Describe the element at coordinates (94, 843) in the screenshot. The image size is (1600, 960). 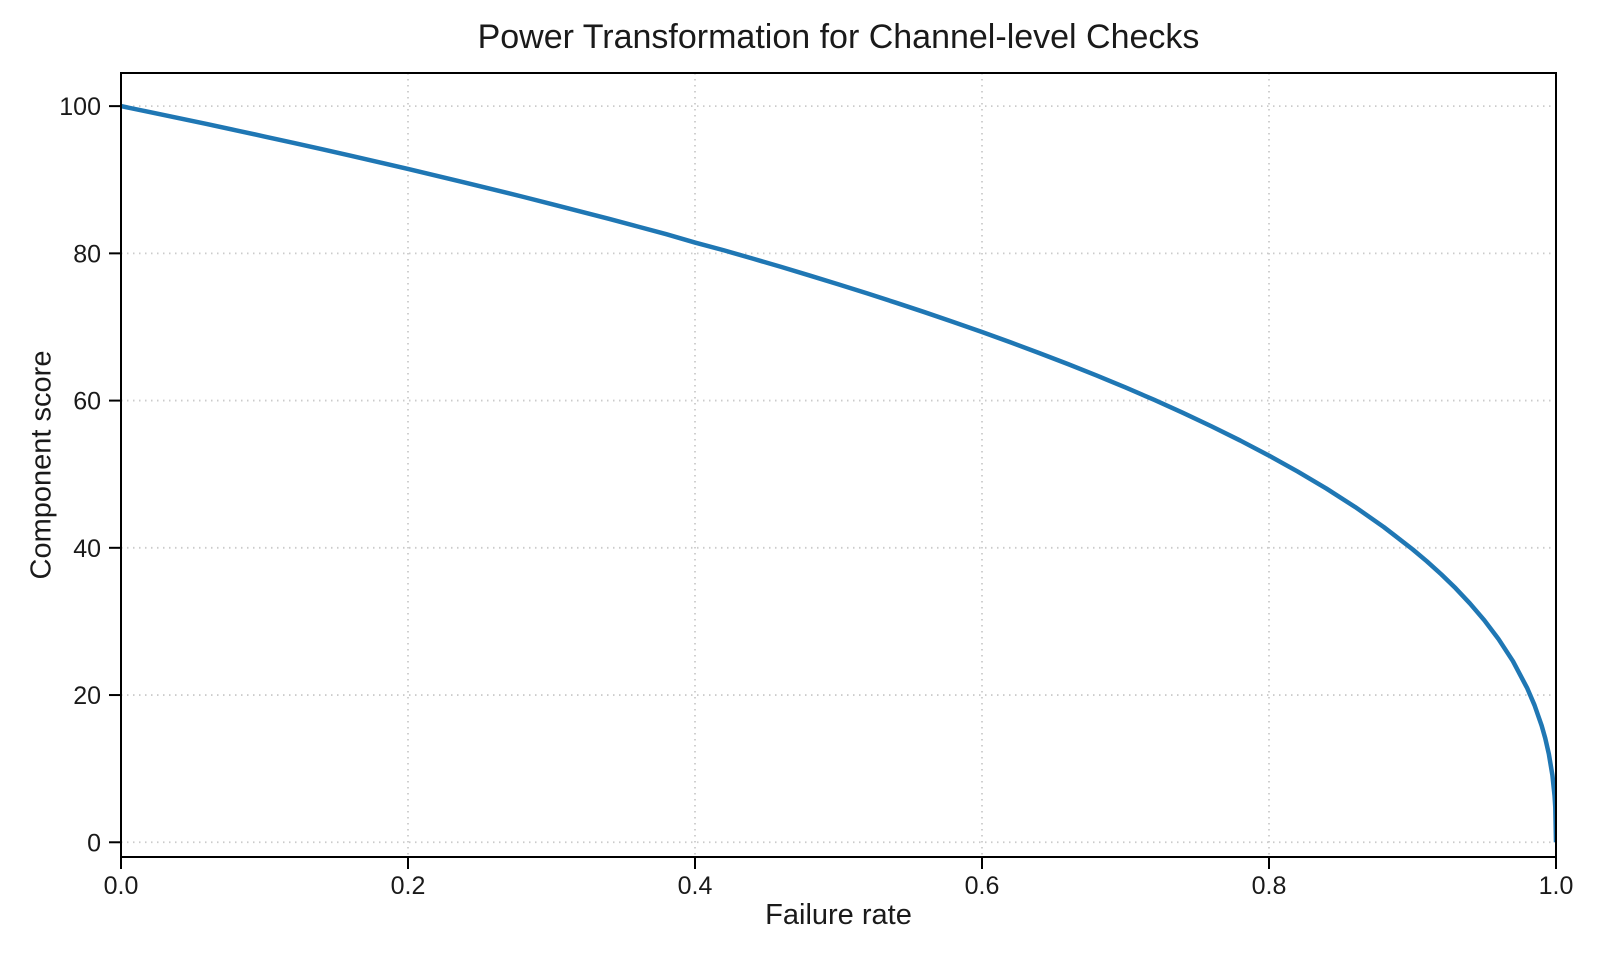
I see `y-tick-label: 0` at that location.